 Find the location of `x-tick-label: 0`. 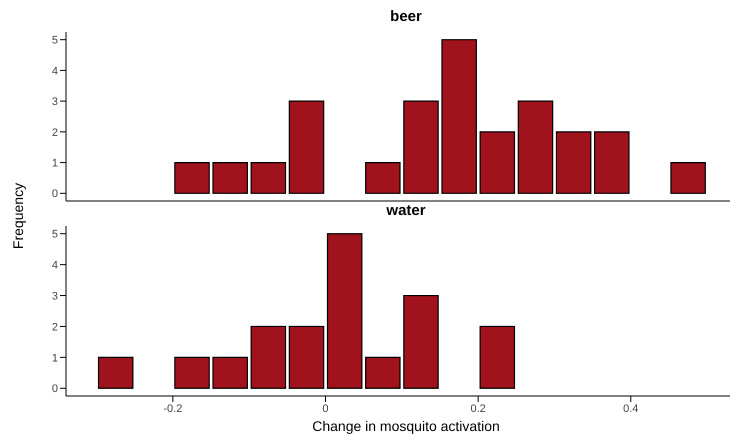

x-tick-label: 0 is located at coordinates (325, 408).